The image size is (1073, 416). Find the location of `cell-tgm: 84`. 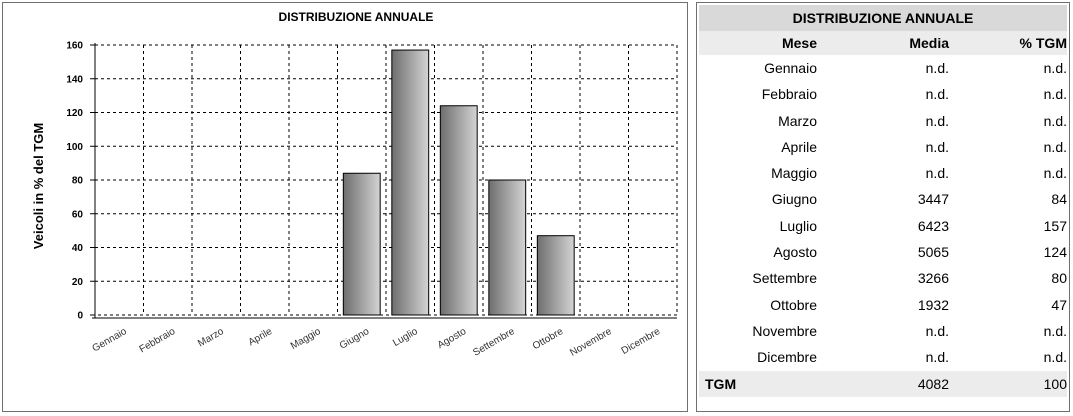

cell-tgm: 84 is located at coordinates (1059, 199).